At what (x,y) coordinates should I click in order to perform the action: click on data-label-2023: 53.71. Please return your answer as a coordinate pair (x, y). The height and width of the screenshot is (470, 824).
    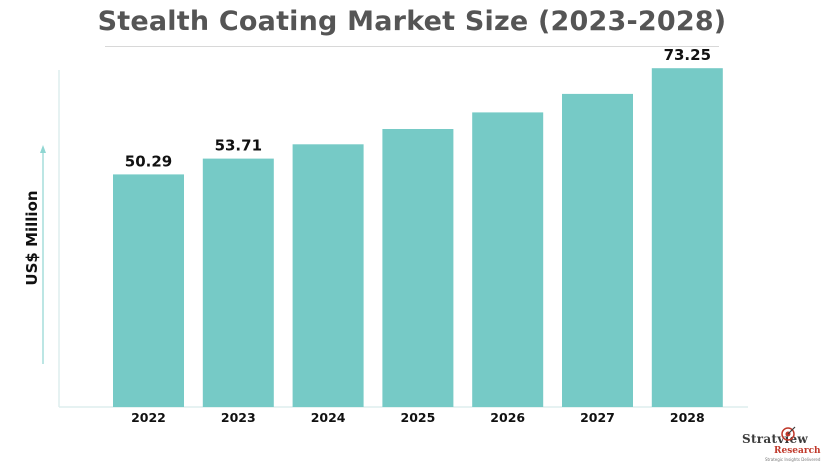
    Looking at the image, I should click on (238, 146).